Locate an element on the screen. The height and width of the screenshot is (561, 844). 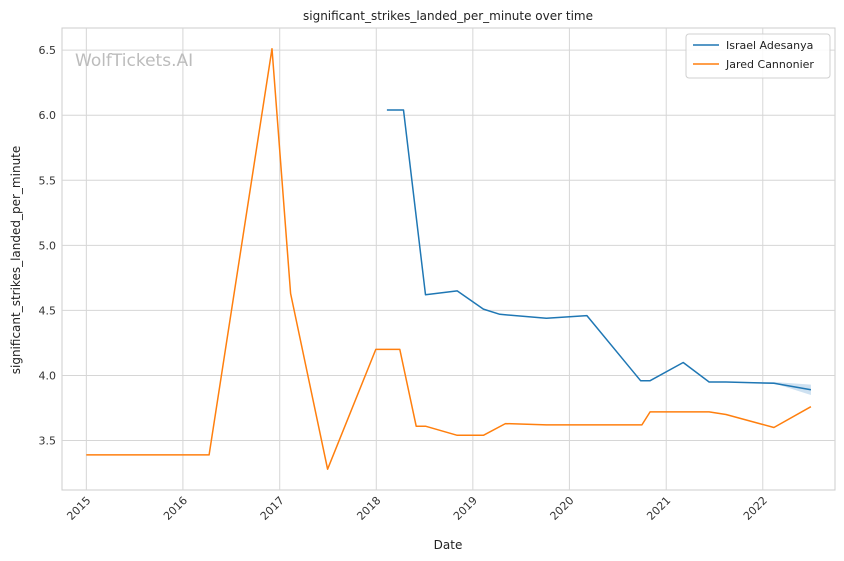
y-tick-label: 4.5 is located at coordinates (48, 310).